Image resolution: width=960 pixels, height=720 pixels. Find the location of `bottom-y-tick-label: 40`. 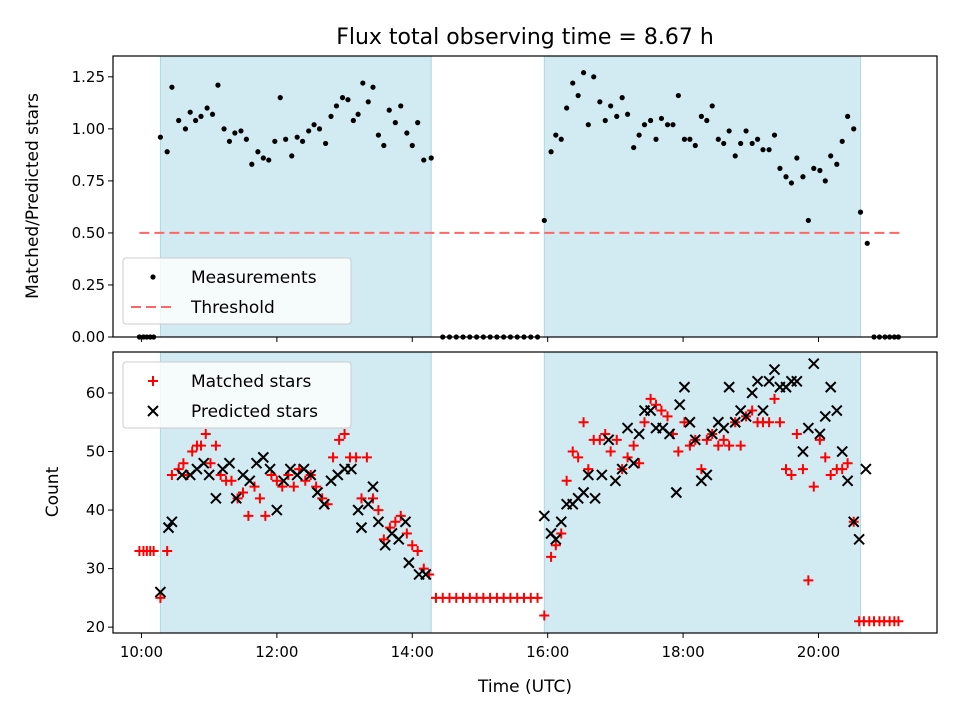

bottom-y-tick-label: 40 is located at coordinates (95, 510).